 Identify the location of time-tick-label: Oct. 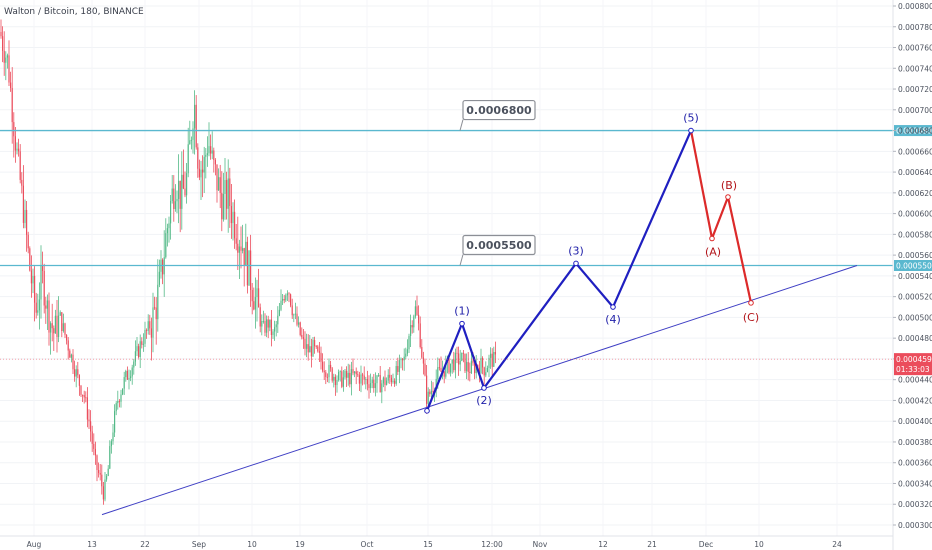
(367, 544).